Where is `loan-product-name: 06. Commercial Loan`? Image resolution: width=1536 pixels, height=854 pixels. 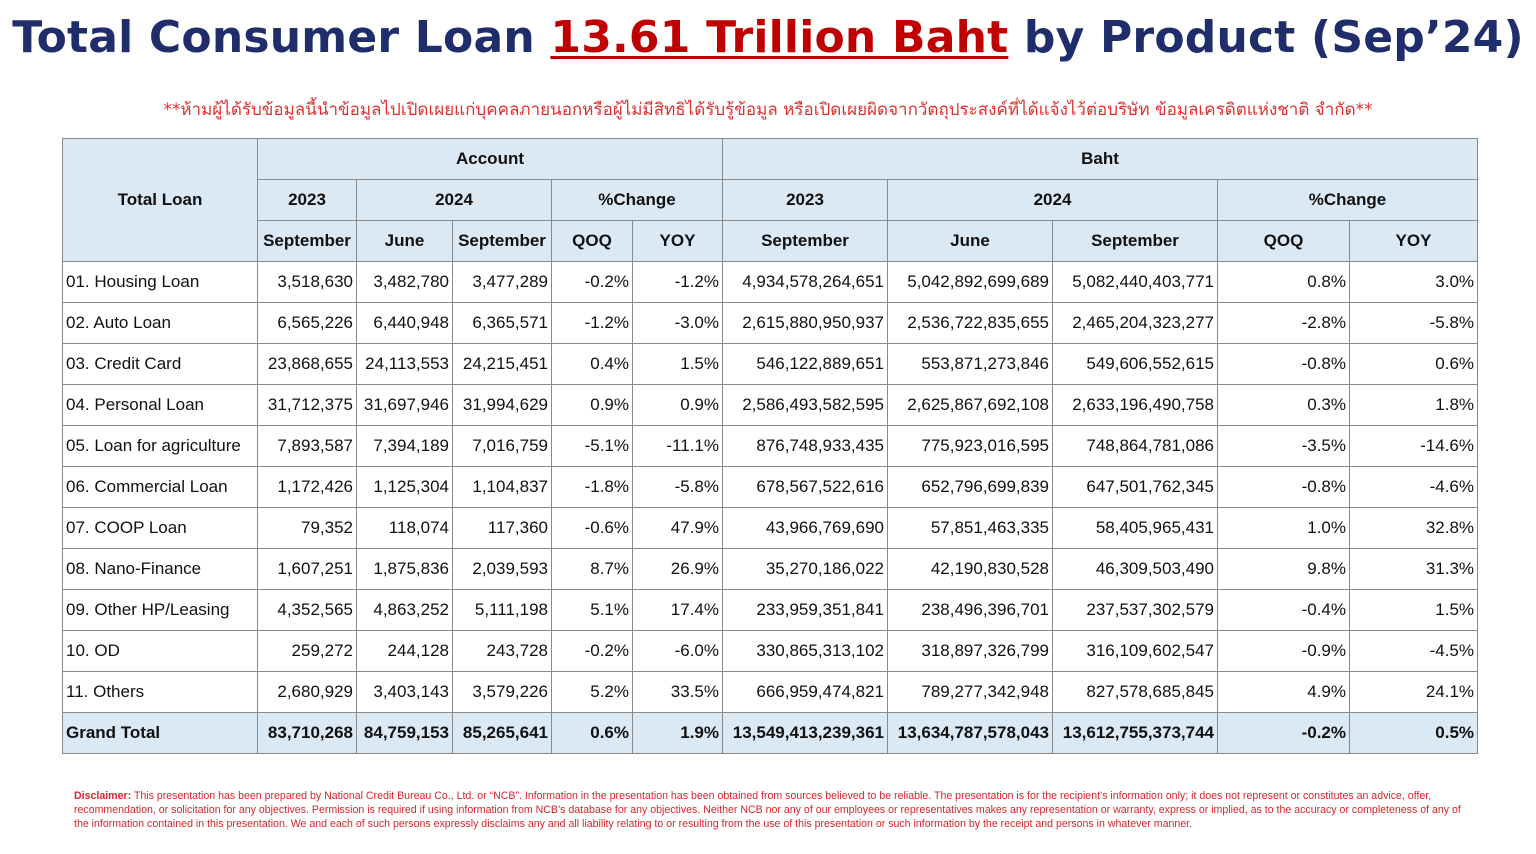
loan-product-name: 06. Commercial Loan is located at coordinates (160, 487).